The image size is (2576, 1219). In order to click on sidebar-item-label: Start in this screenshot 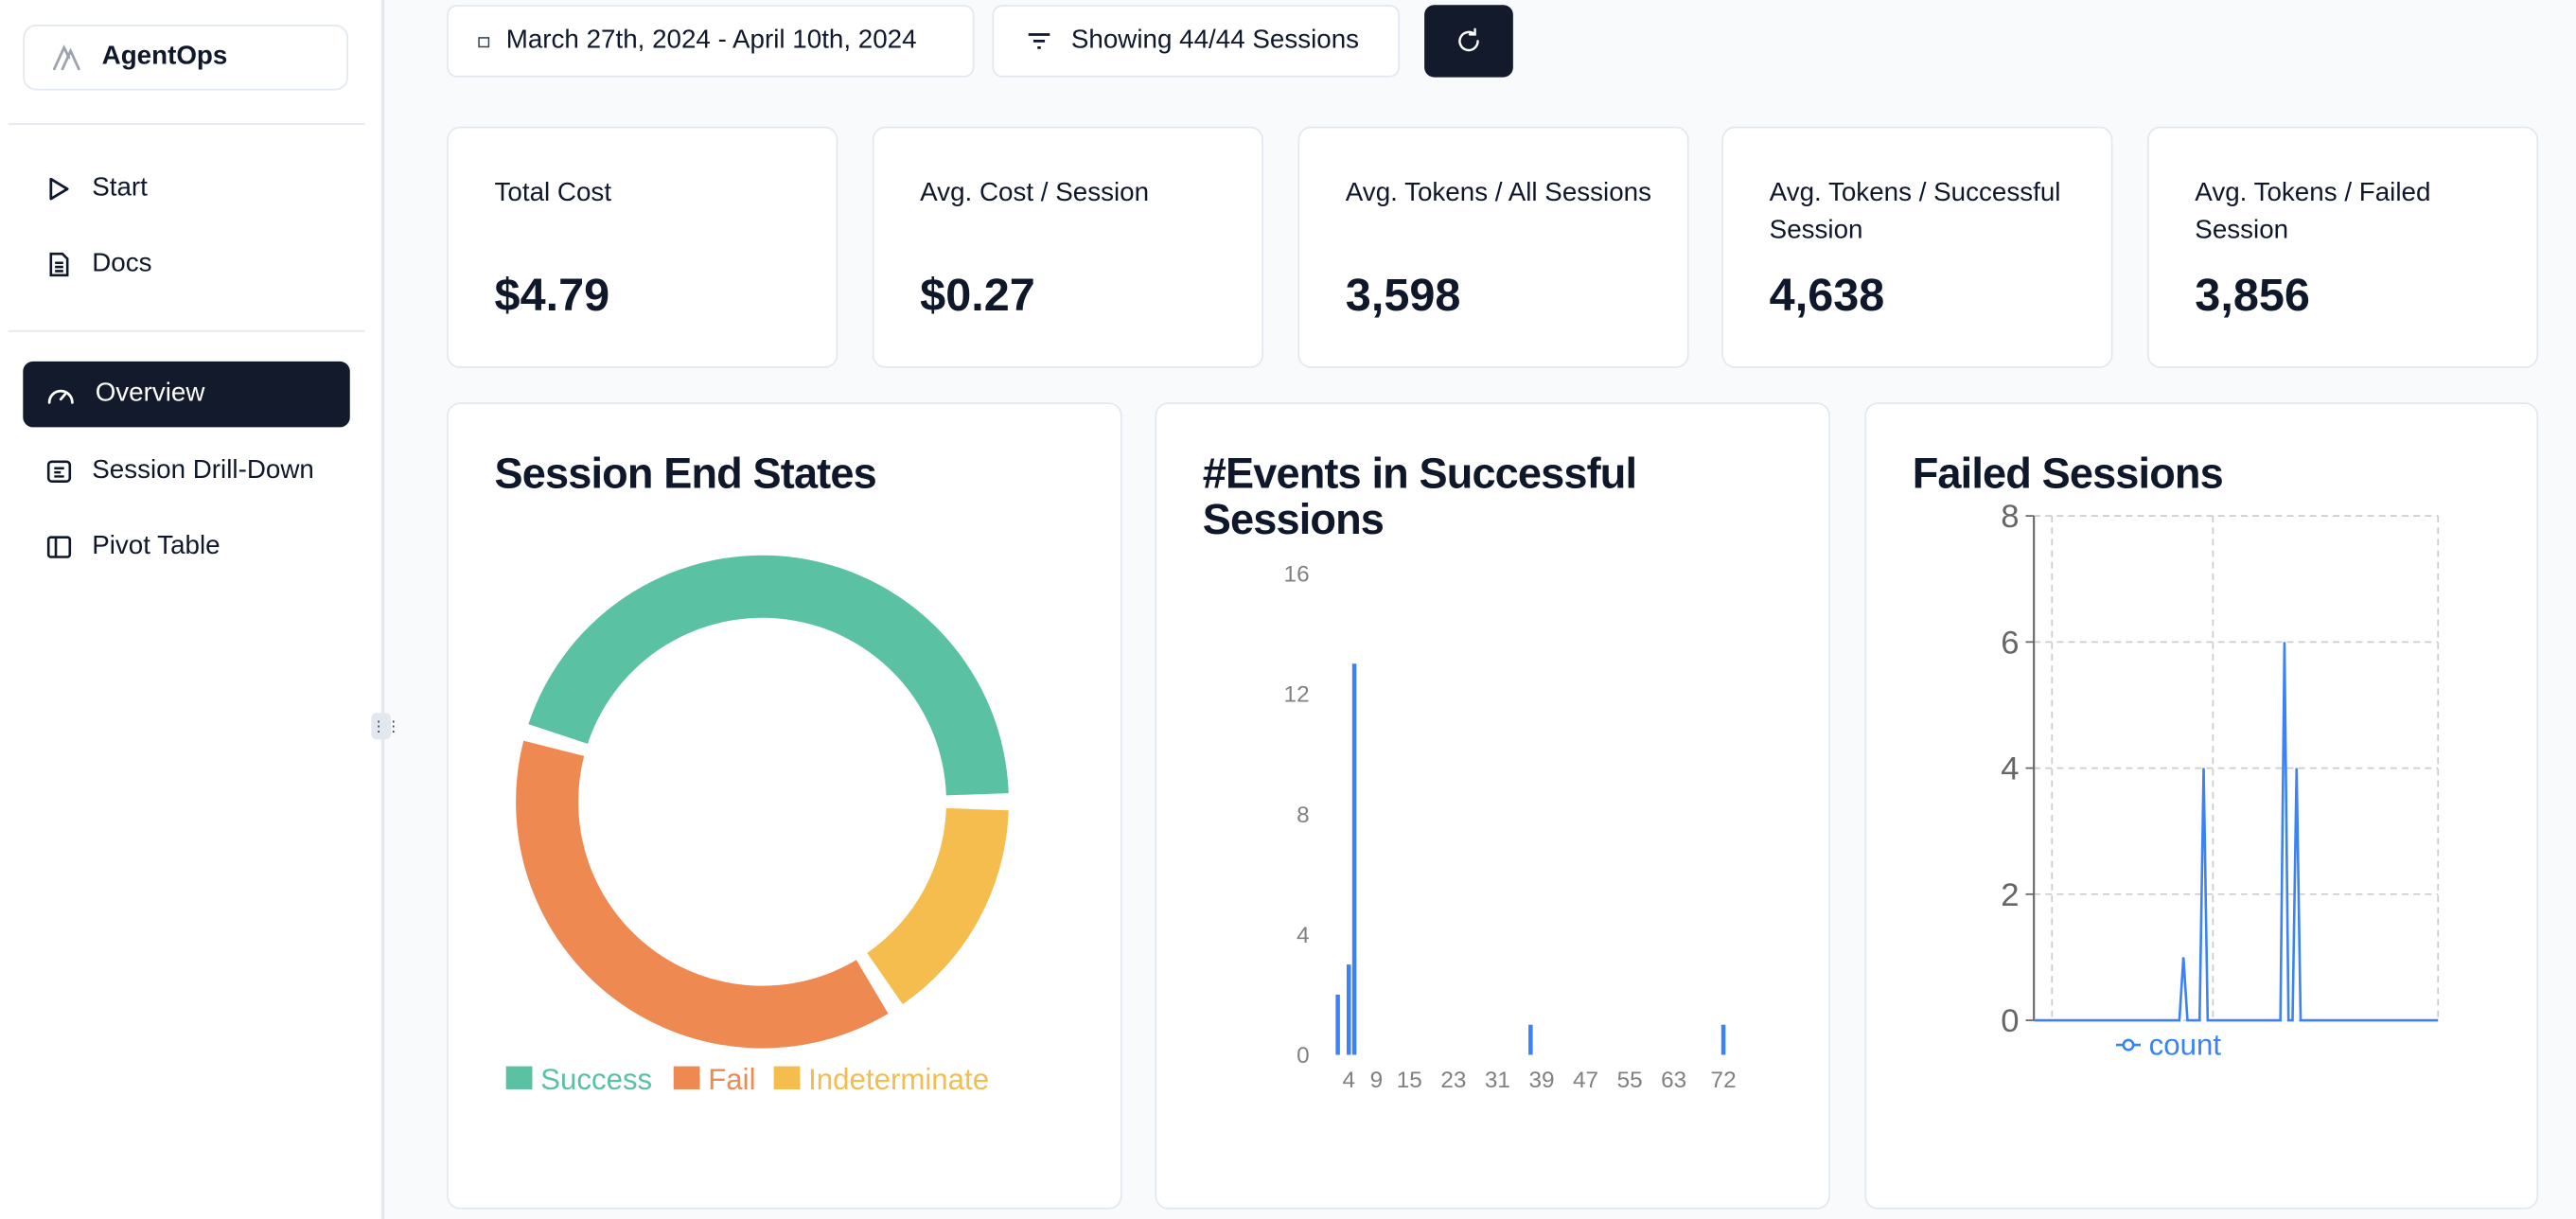, I will do `click(120, 188)`.